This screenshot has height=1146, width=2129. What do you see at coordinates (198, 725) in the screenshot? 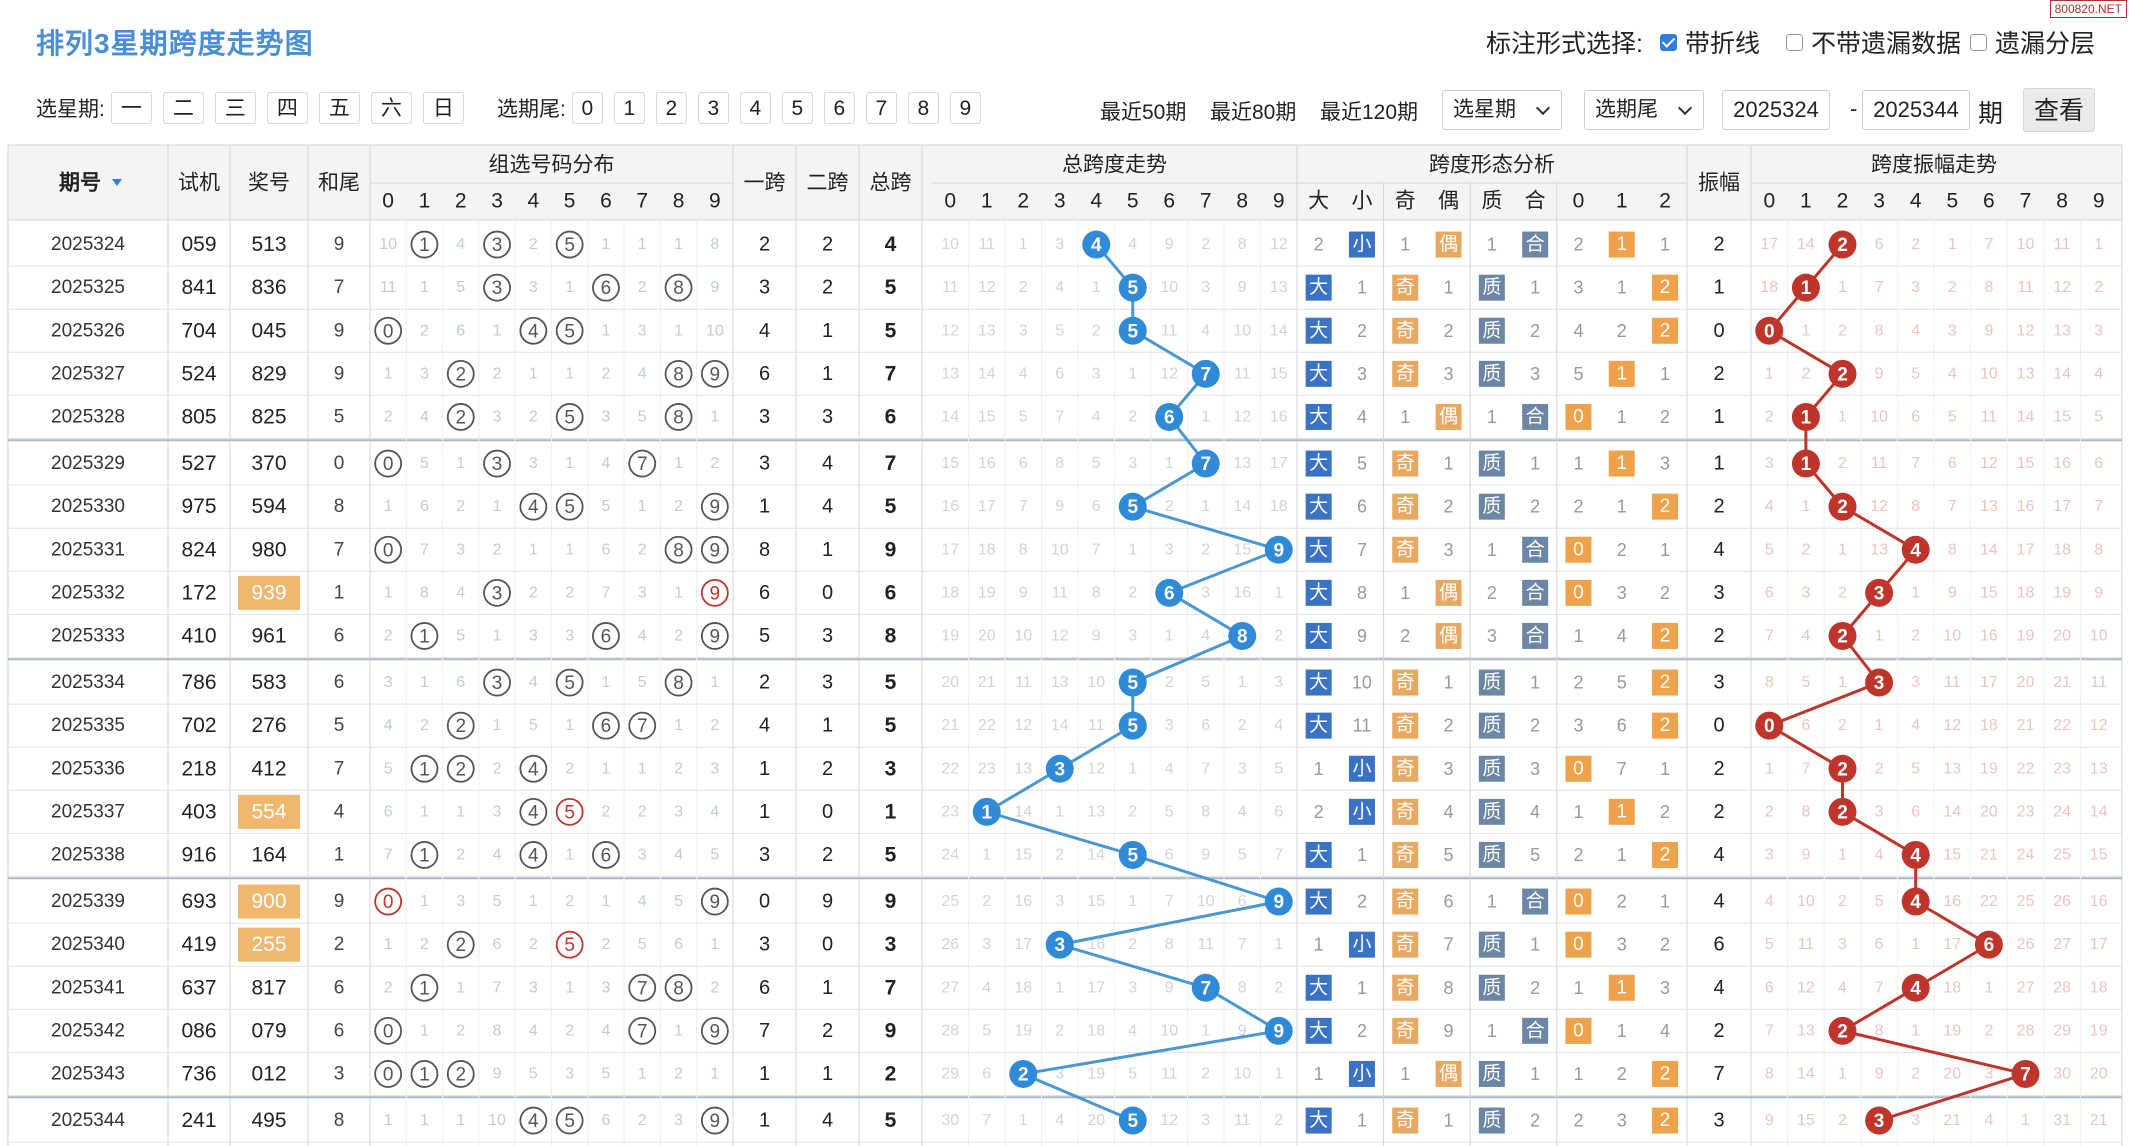
I see `trial-cell: 702` at bounding box center [198, 725].